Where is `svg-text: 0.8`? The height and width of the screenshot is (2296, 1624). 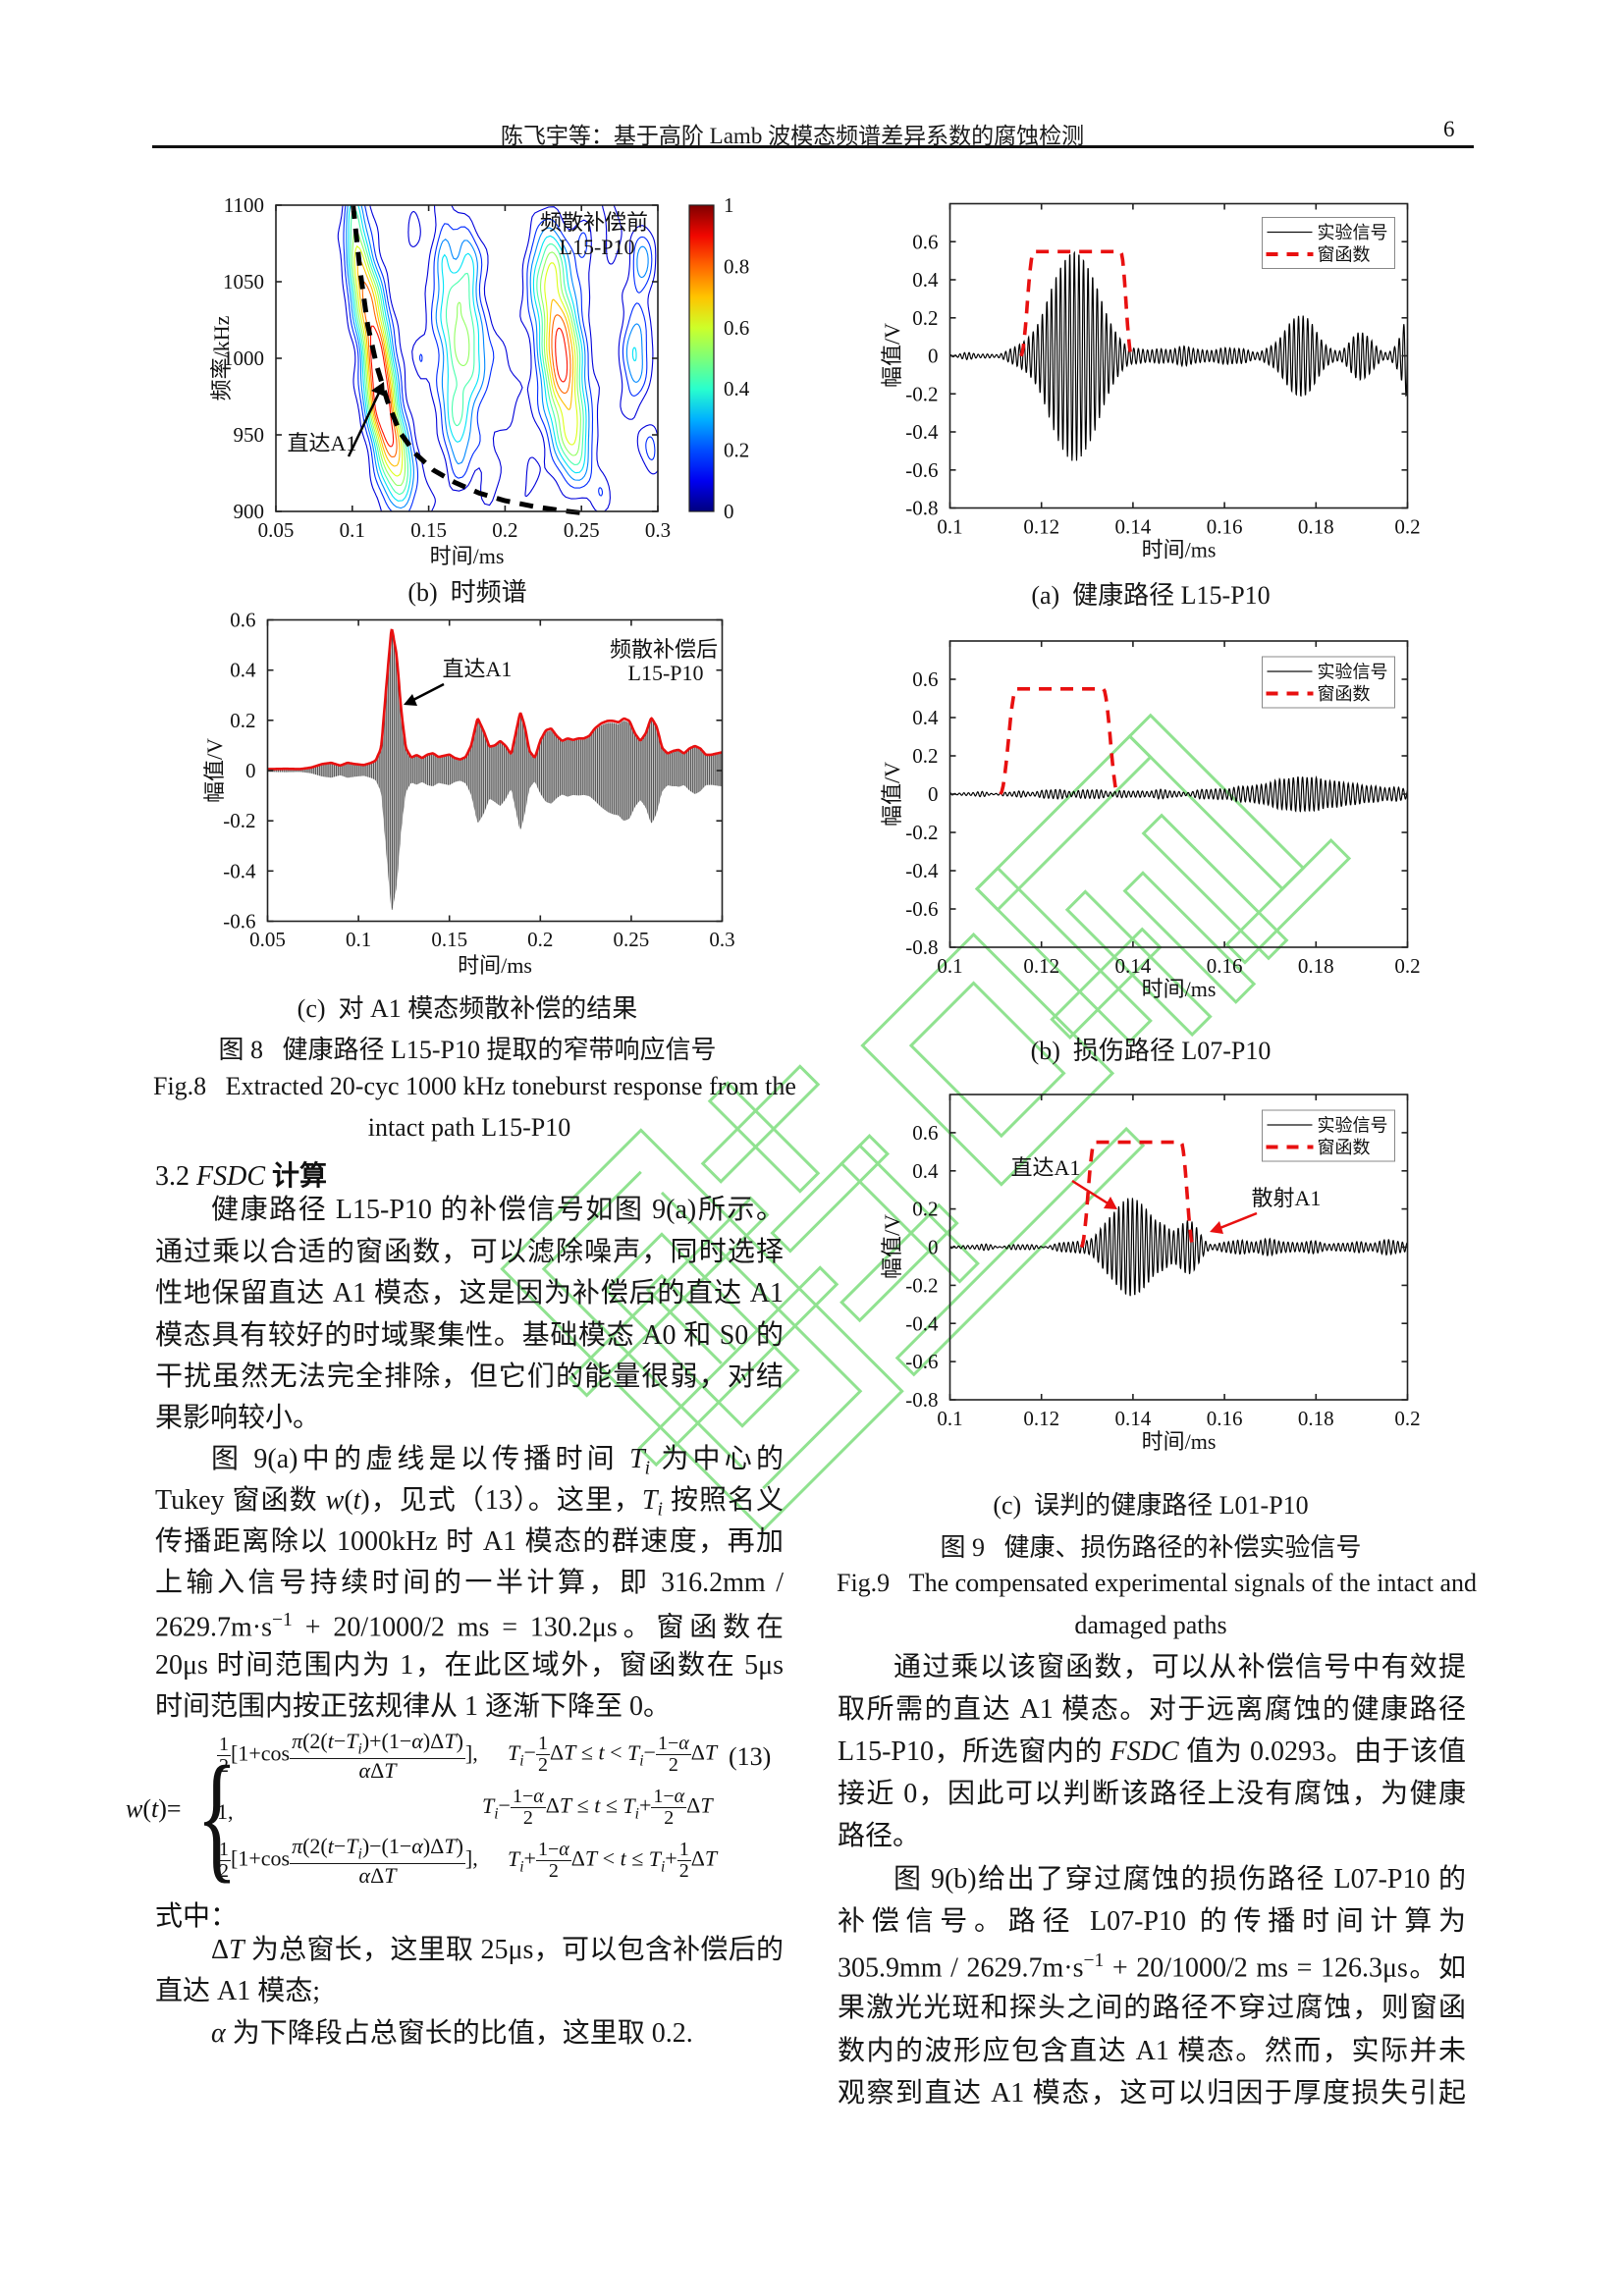 svg-text: 0.8 is located at coordinates (736, 266).